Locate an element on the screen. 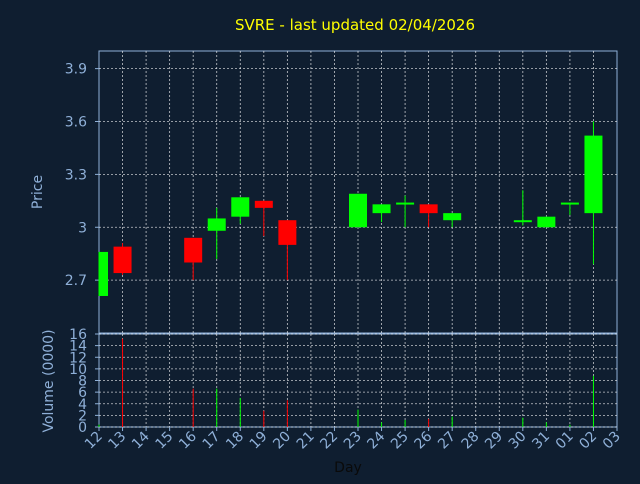  x-tick-label: 31 is located at coordinates (541, 441).